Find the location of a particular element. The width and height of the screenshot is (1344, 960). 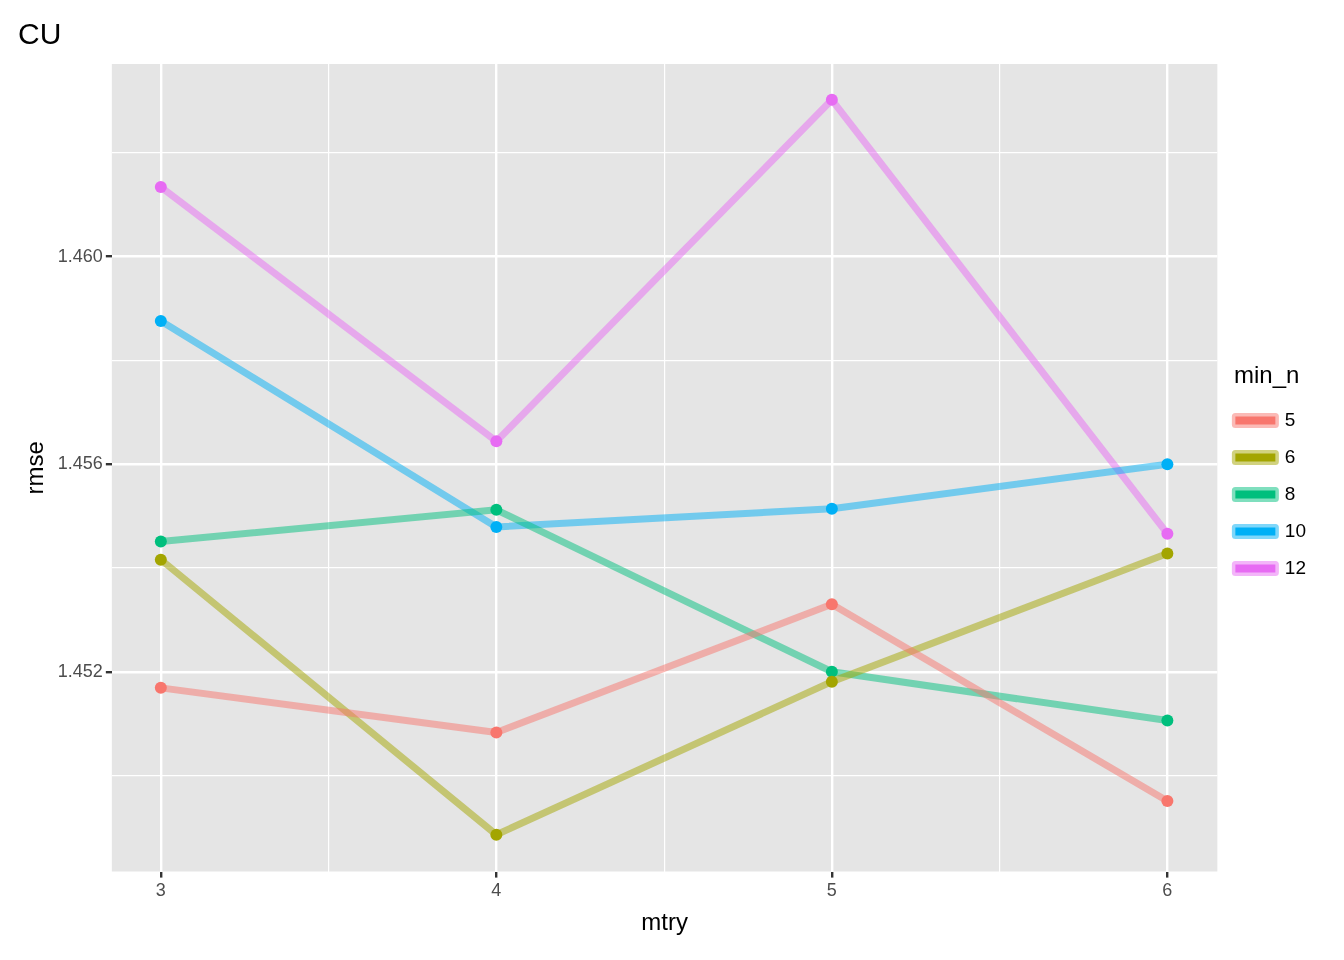

x-tick-label: 6 is located at coordinates (1167, 890).